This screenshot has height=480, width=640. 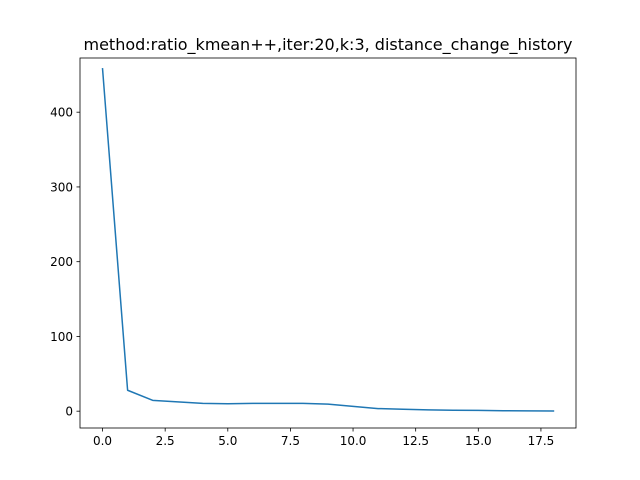 What do you see at coordinates (353, 441) in the screenshot?
I see `x-tick-label: 10.0` at bounding box center [353, 441].